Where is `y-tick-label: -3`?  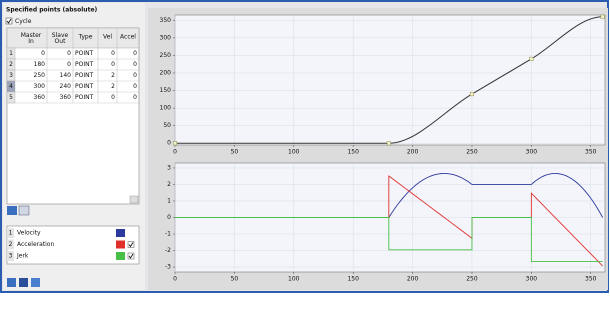
y-tick-label: -3 is located at coordinates (168, 267).